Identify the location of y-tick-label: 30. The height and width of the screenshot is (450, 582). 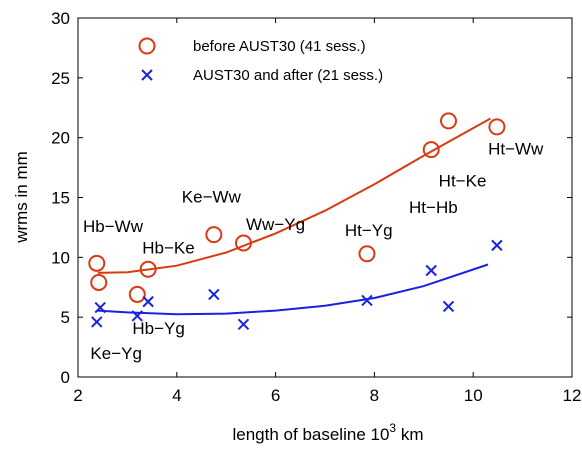
(60, 18).